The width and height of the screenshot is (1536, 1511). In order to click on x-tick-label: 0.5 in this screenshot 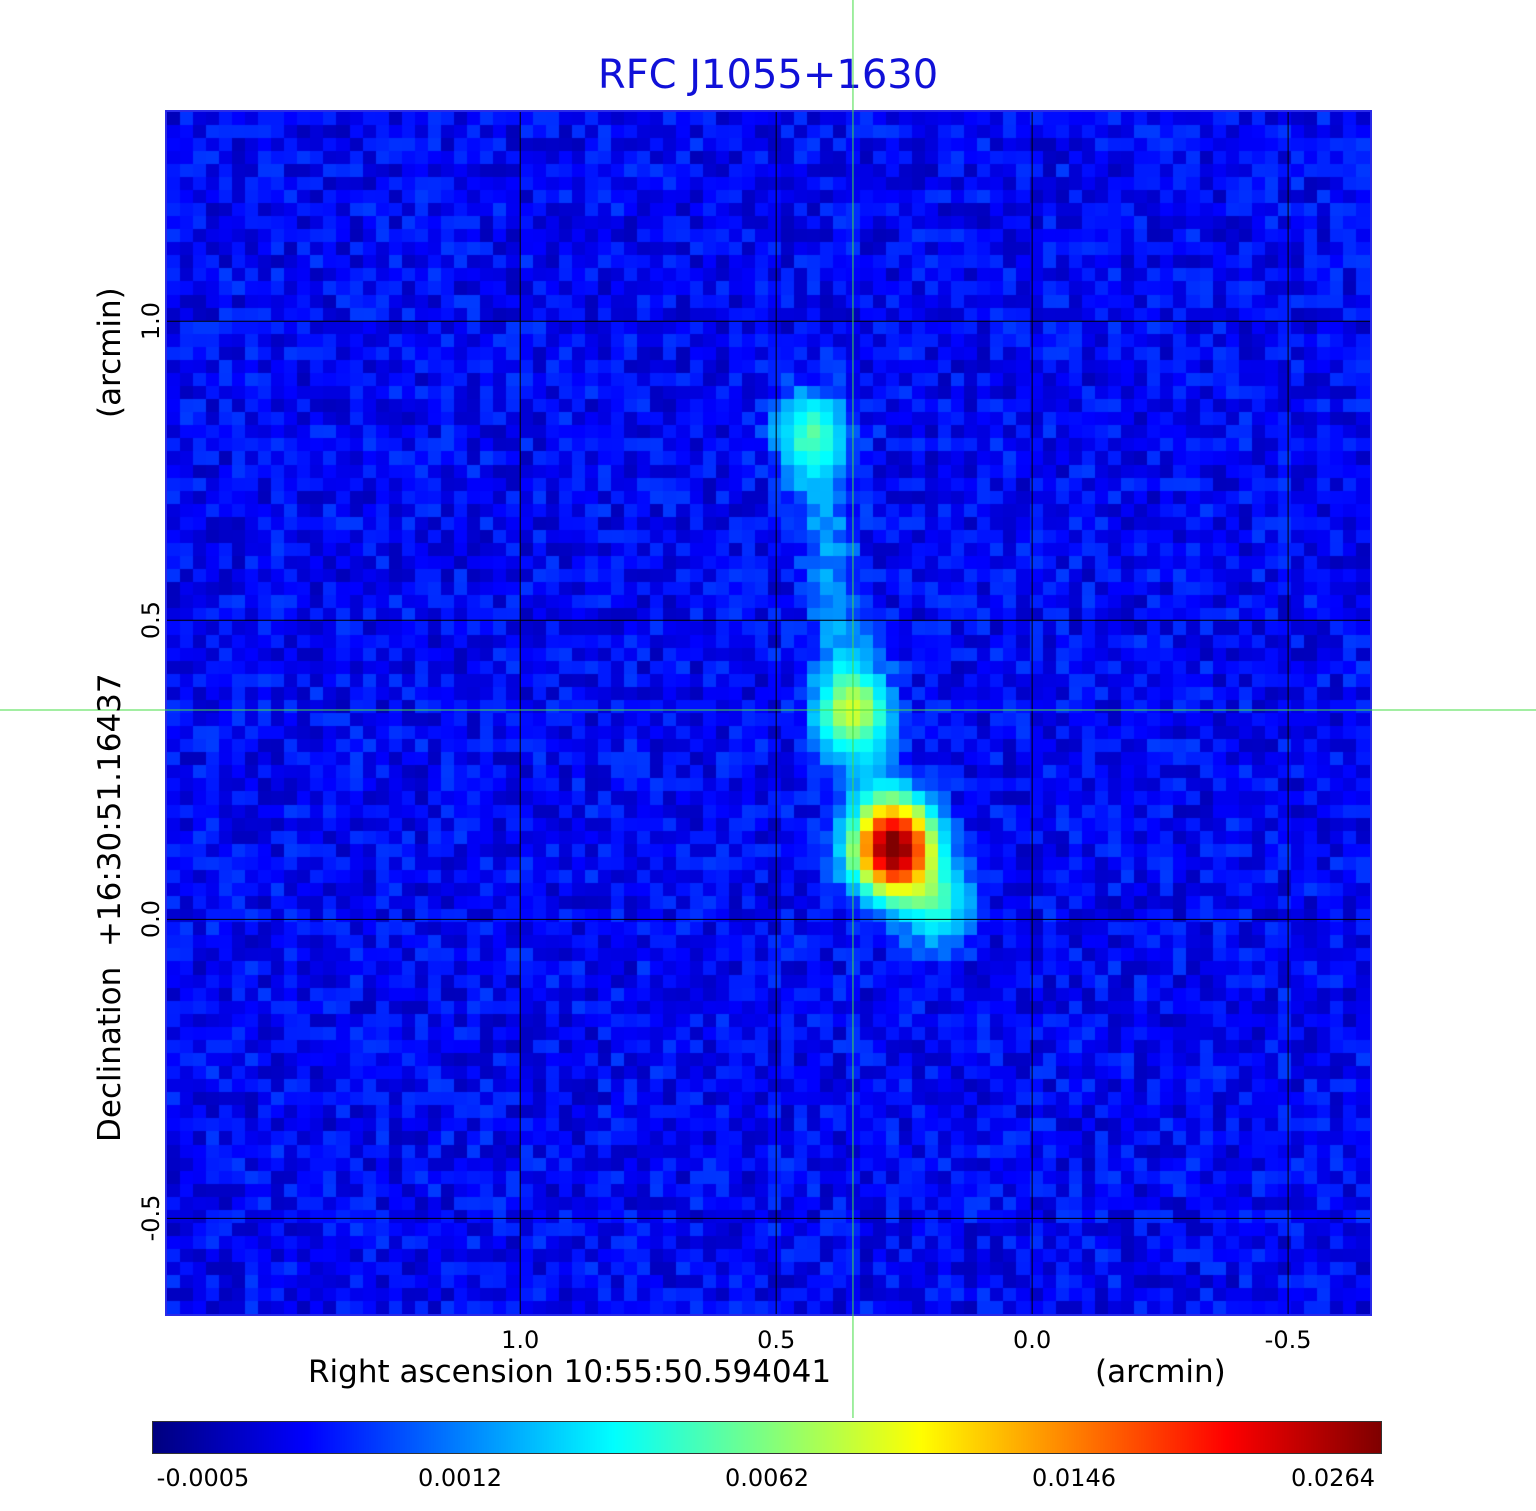, I will do `click(776, 1340)`.